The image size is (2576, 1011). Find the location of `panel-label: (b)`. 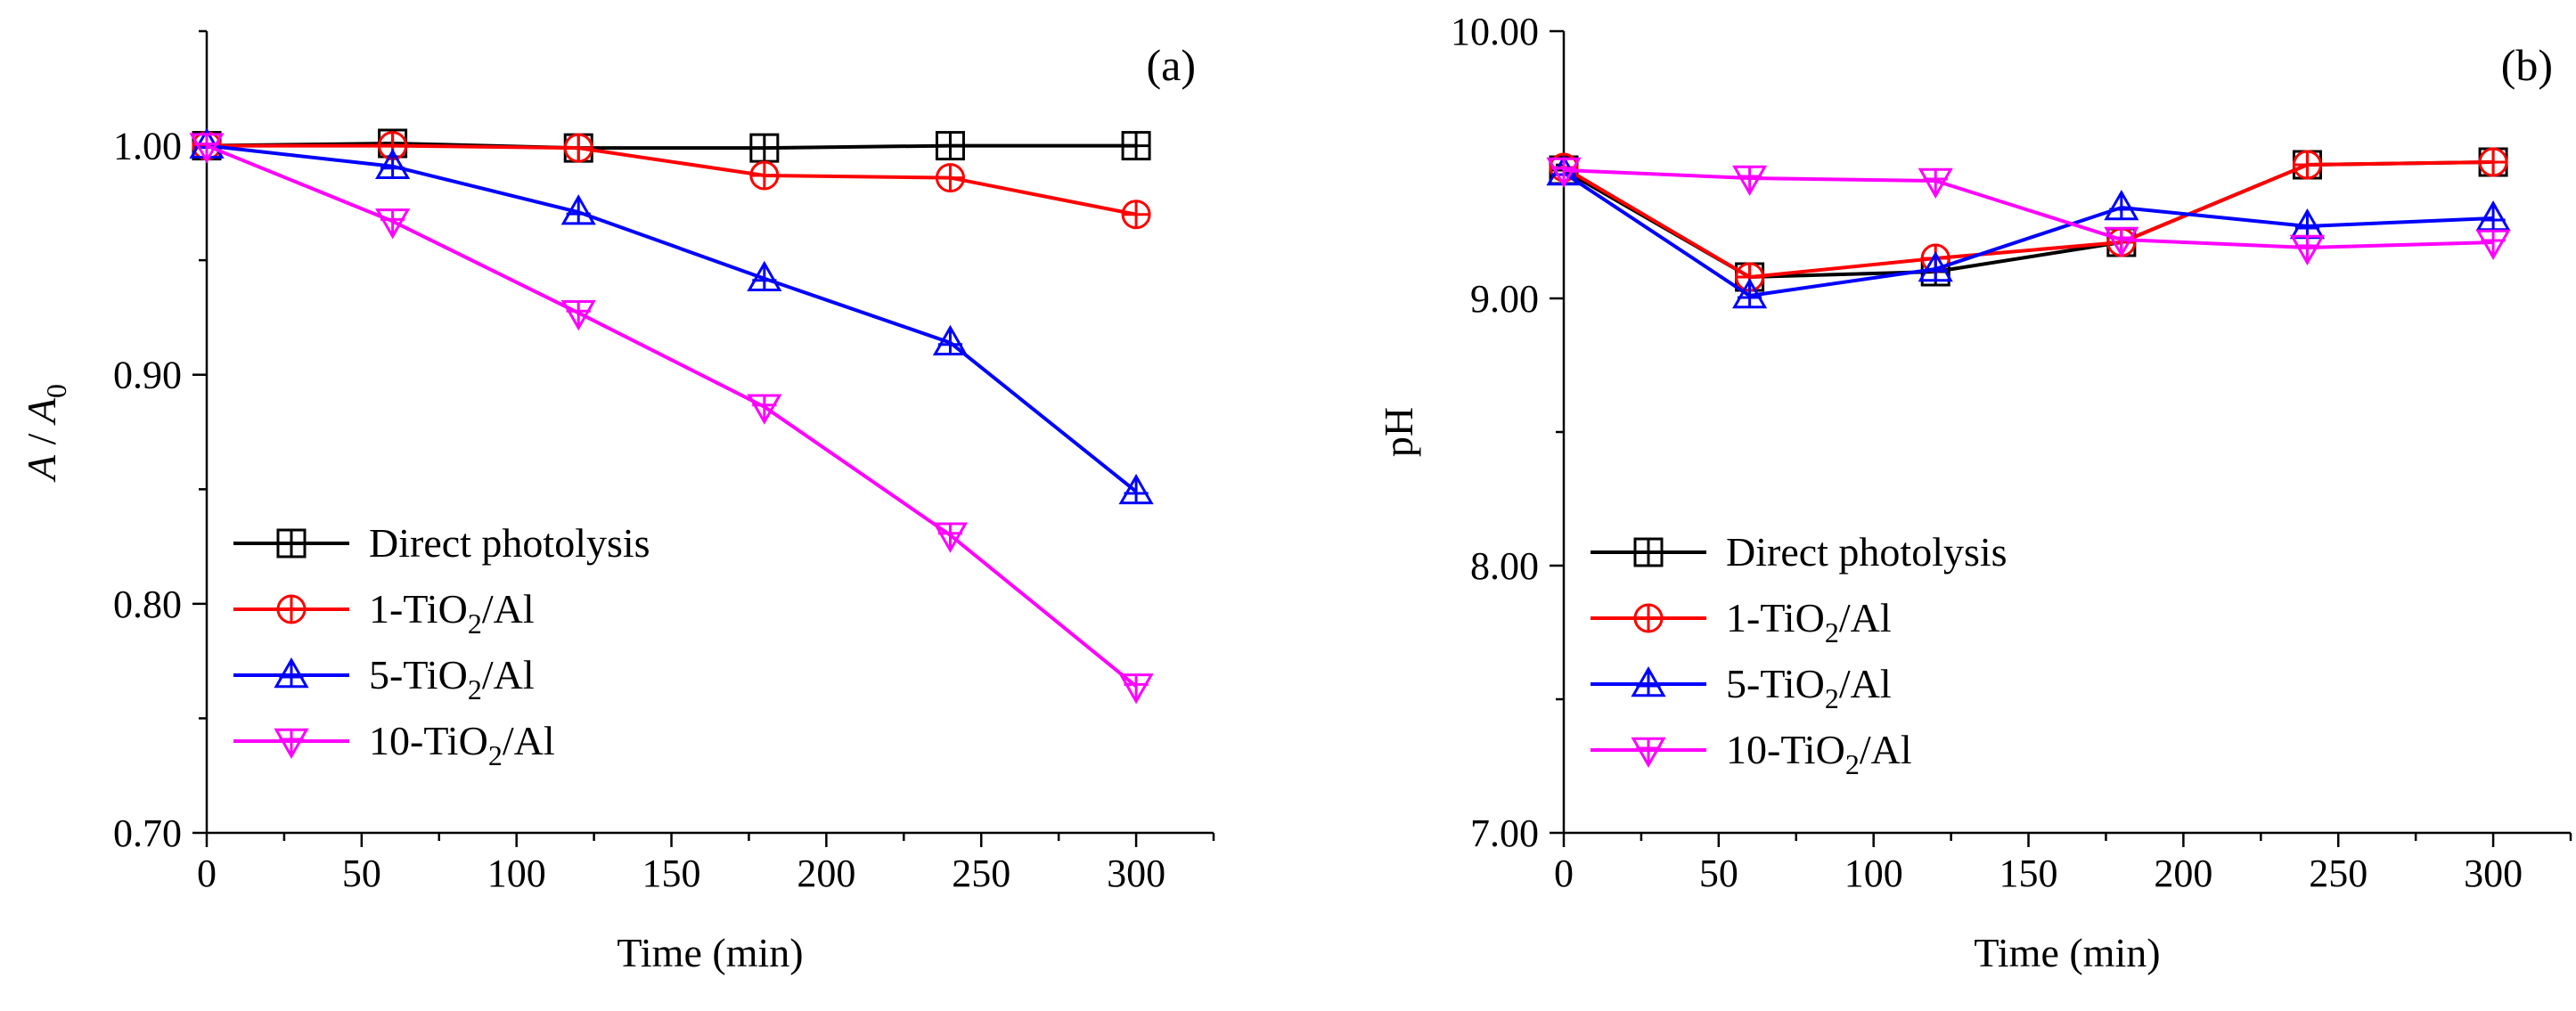

panel-label: (b) is located at coordinates (2527, 65).